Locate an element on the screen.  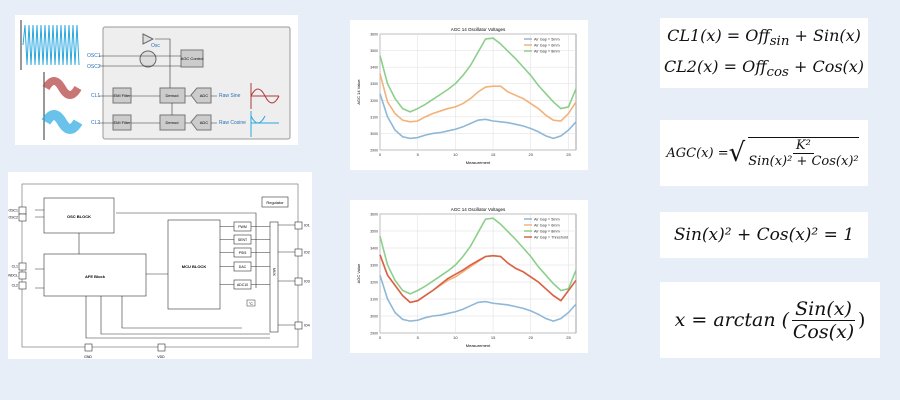
mux-block: MUX is located at coordinates (274, 272).